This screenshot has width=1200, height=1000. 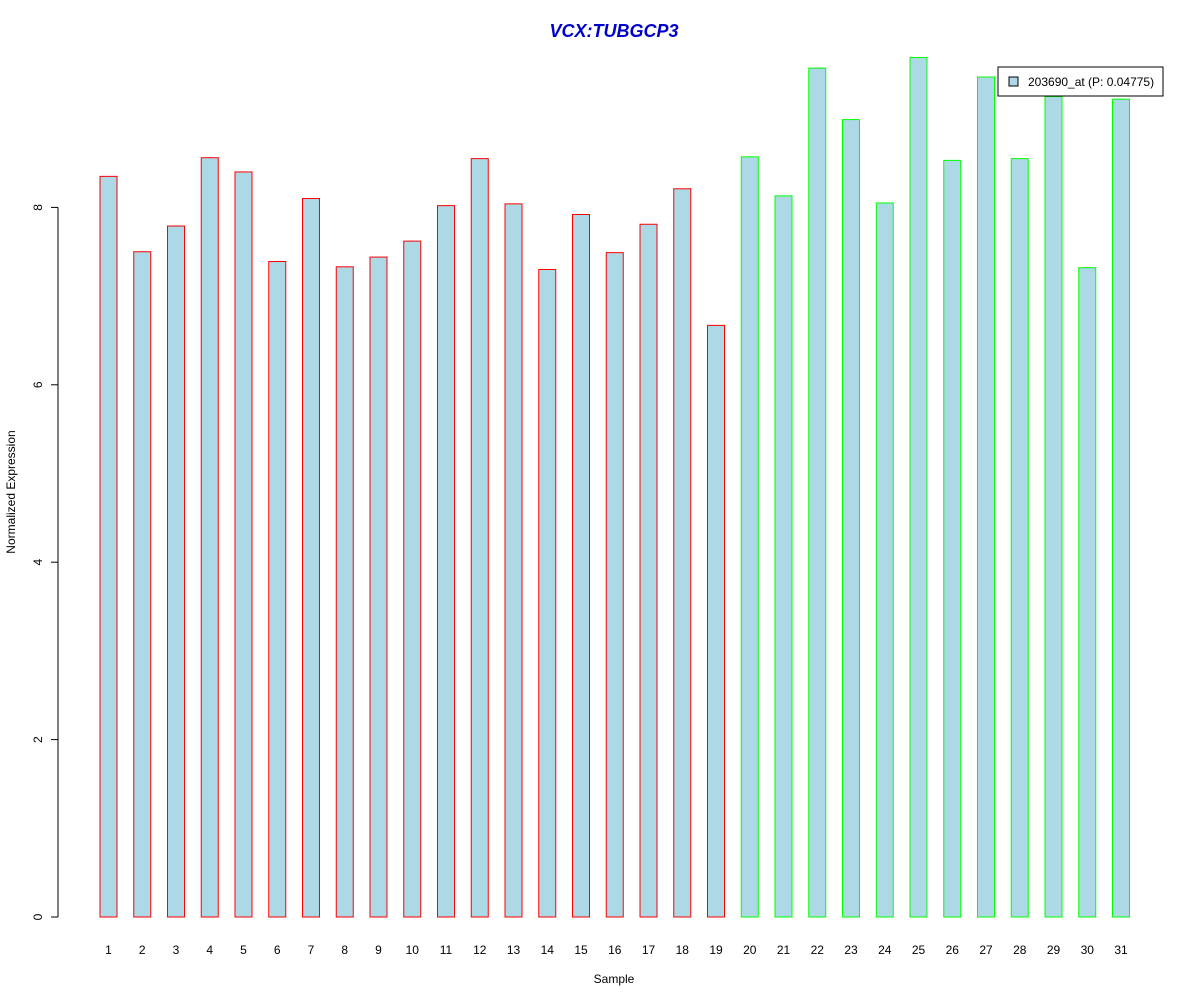 I want to click on legend: 203690_at (P: 0.04775), so click(x=1080, y=81).